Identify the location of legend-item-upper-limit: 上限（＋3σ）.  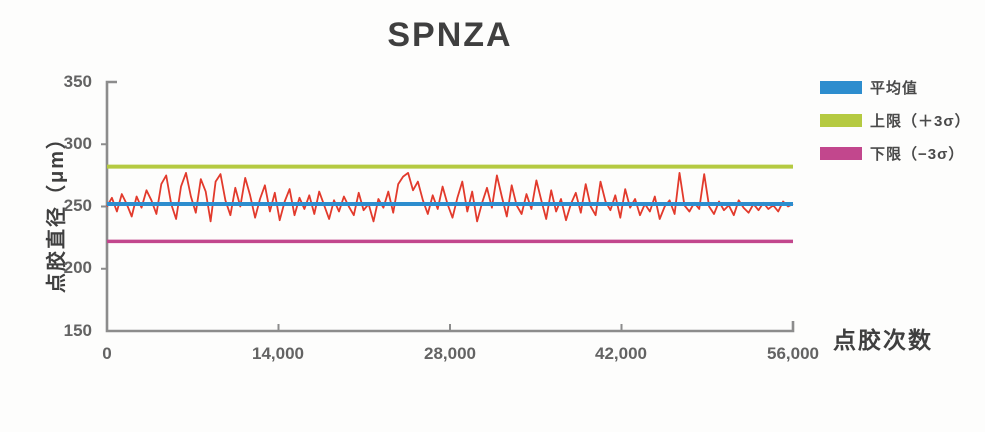
(895, 121).